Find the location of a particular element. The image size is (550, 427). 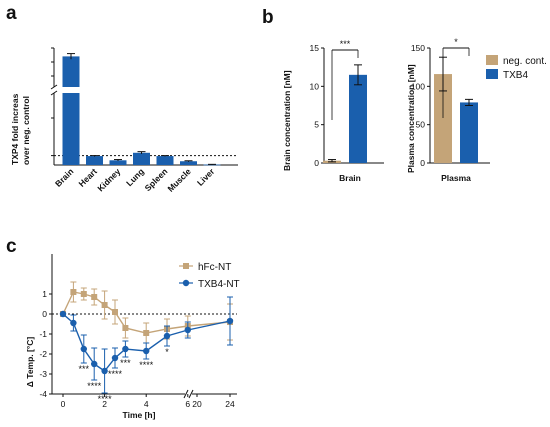

panel-c-ytick-label: -4 is located at coordinates (43, 394).